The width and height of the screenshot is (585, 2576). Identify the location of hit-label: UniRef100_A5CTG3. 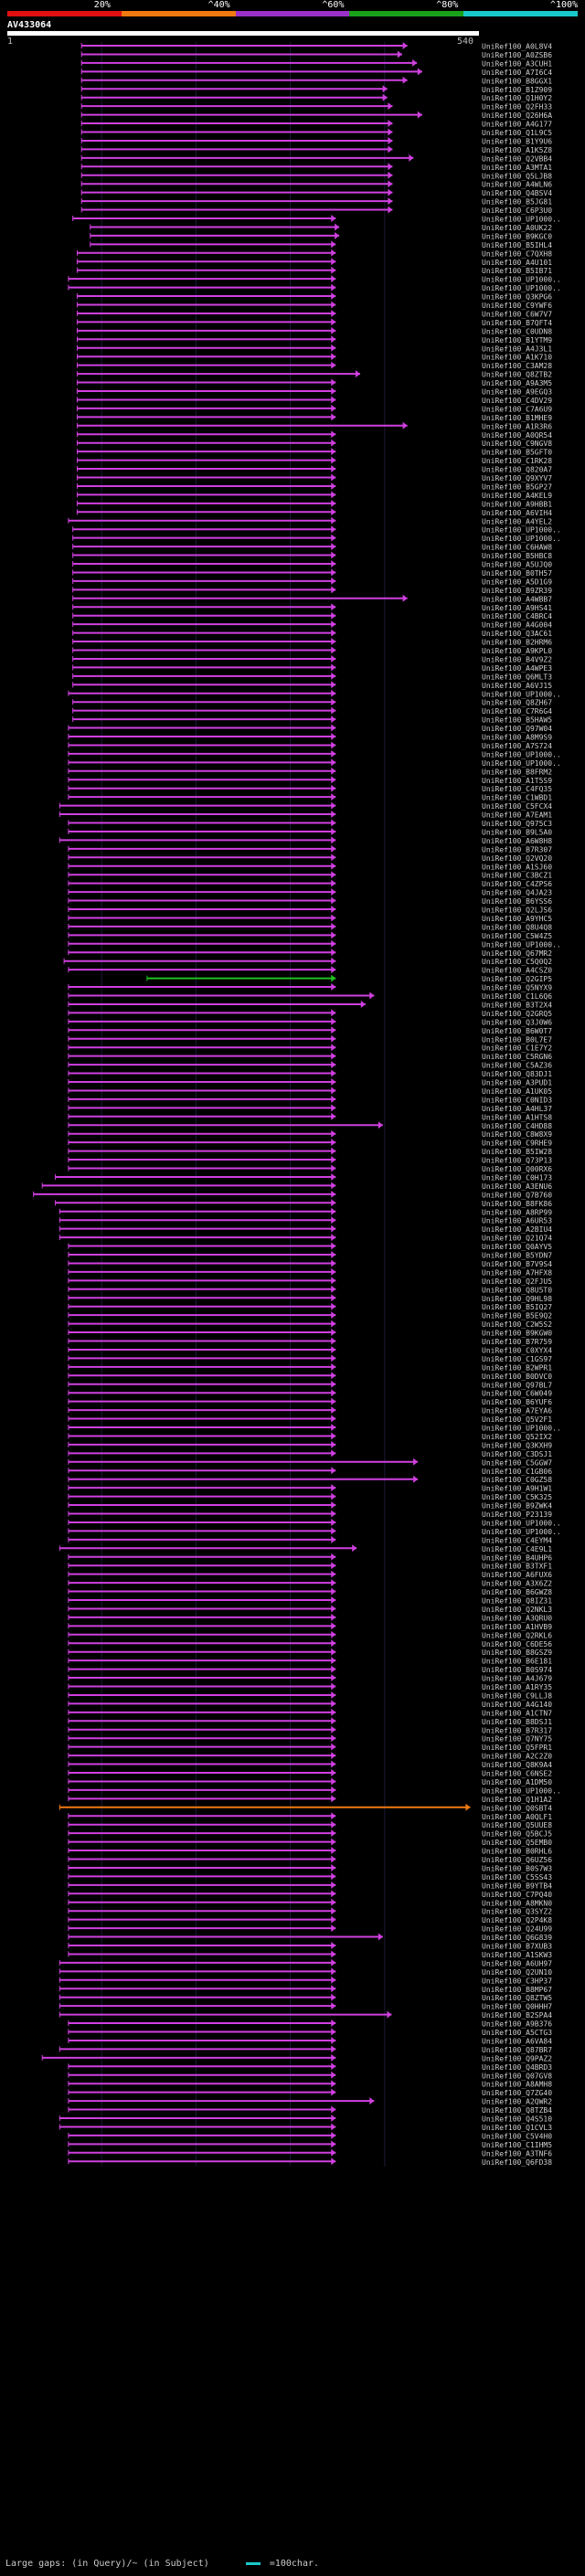
(517, 2033).